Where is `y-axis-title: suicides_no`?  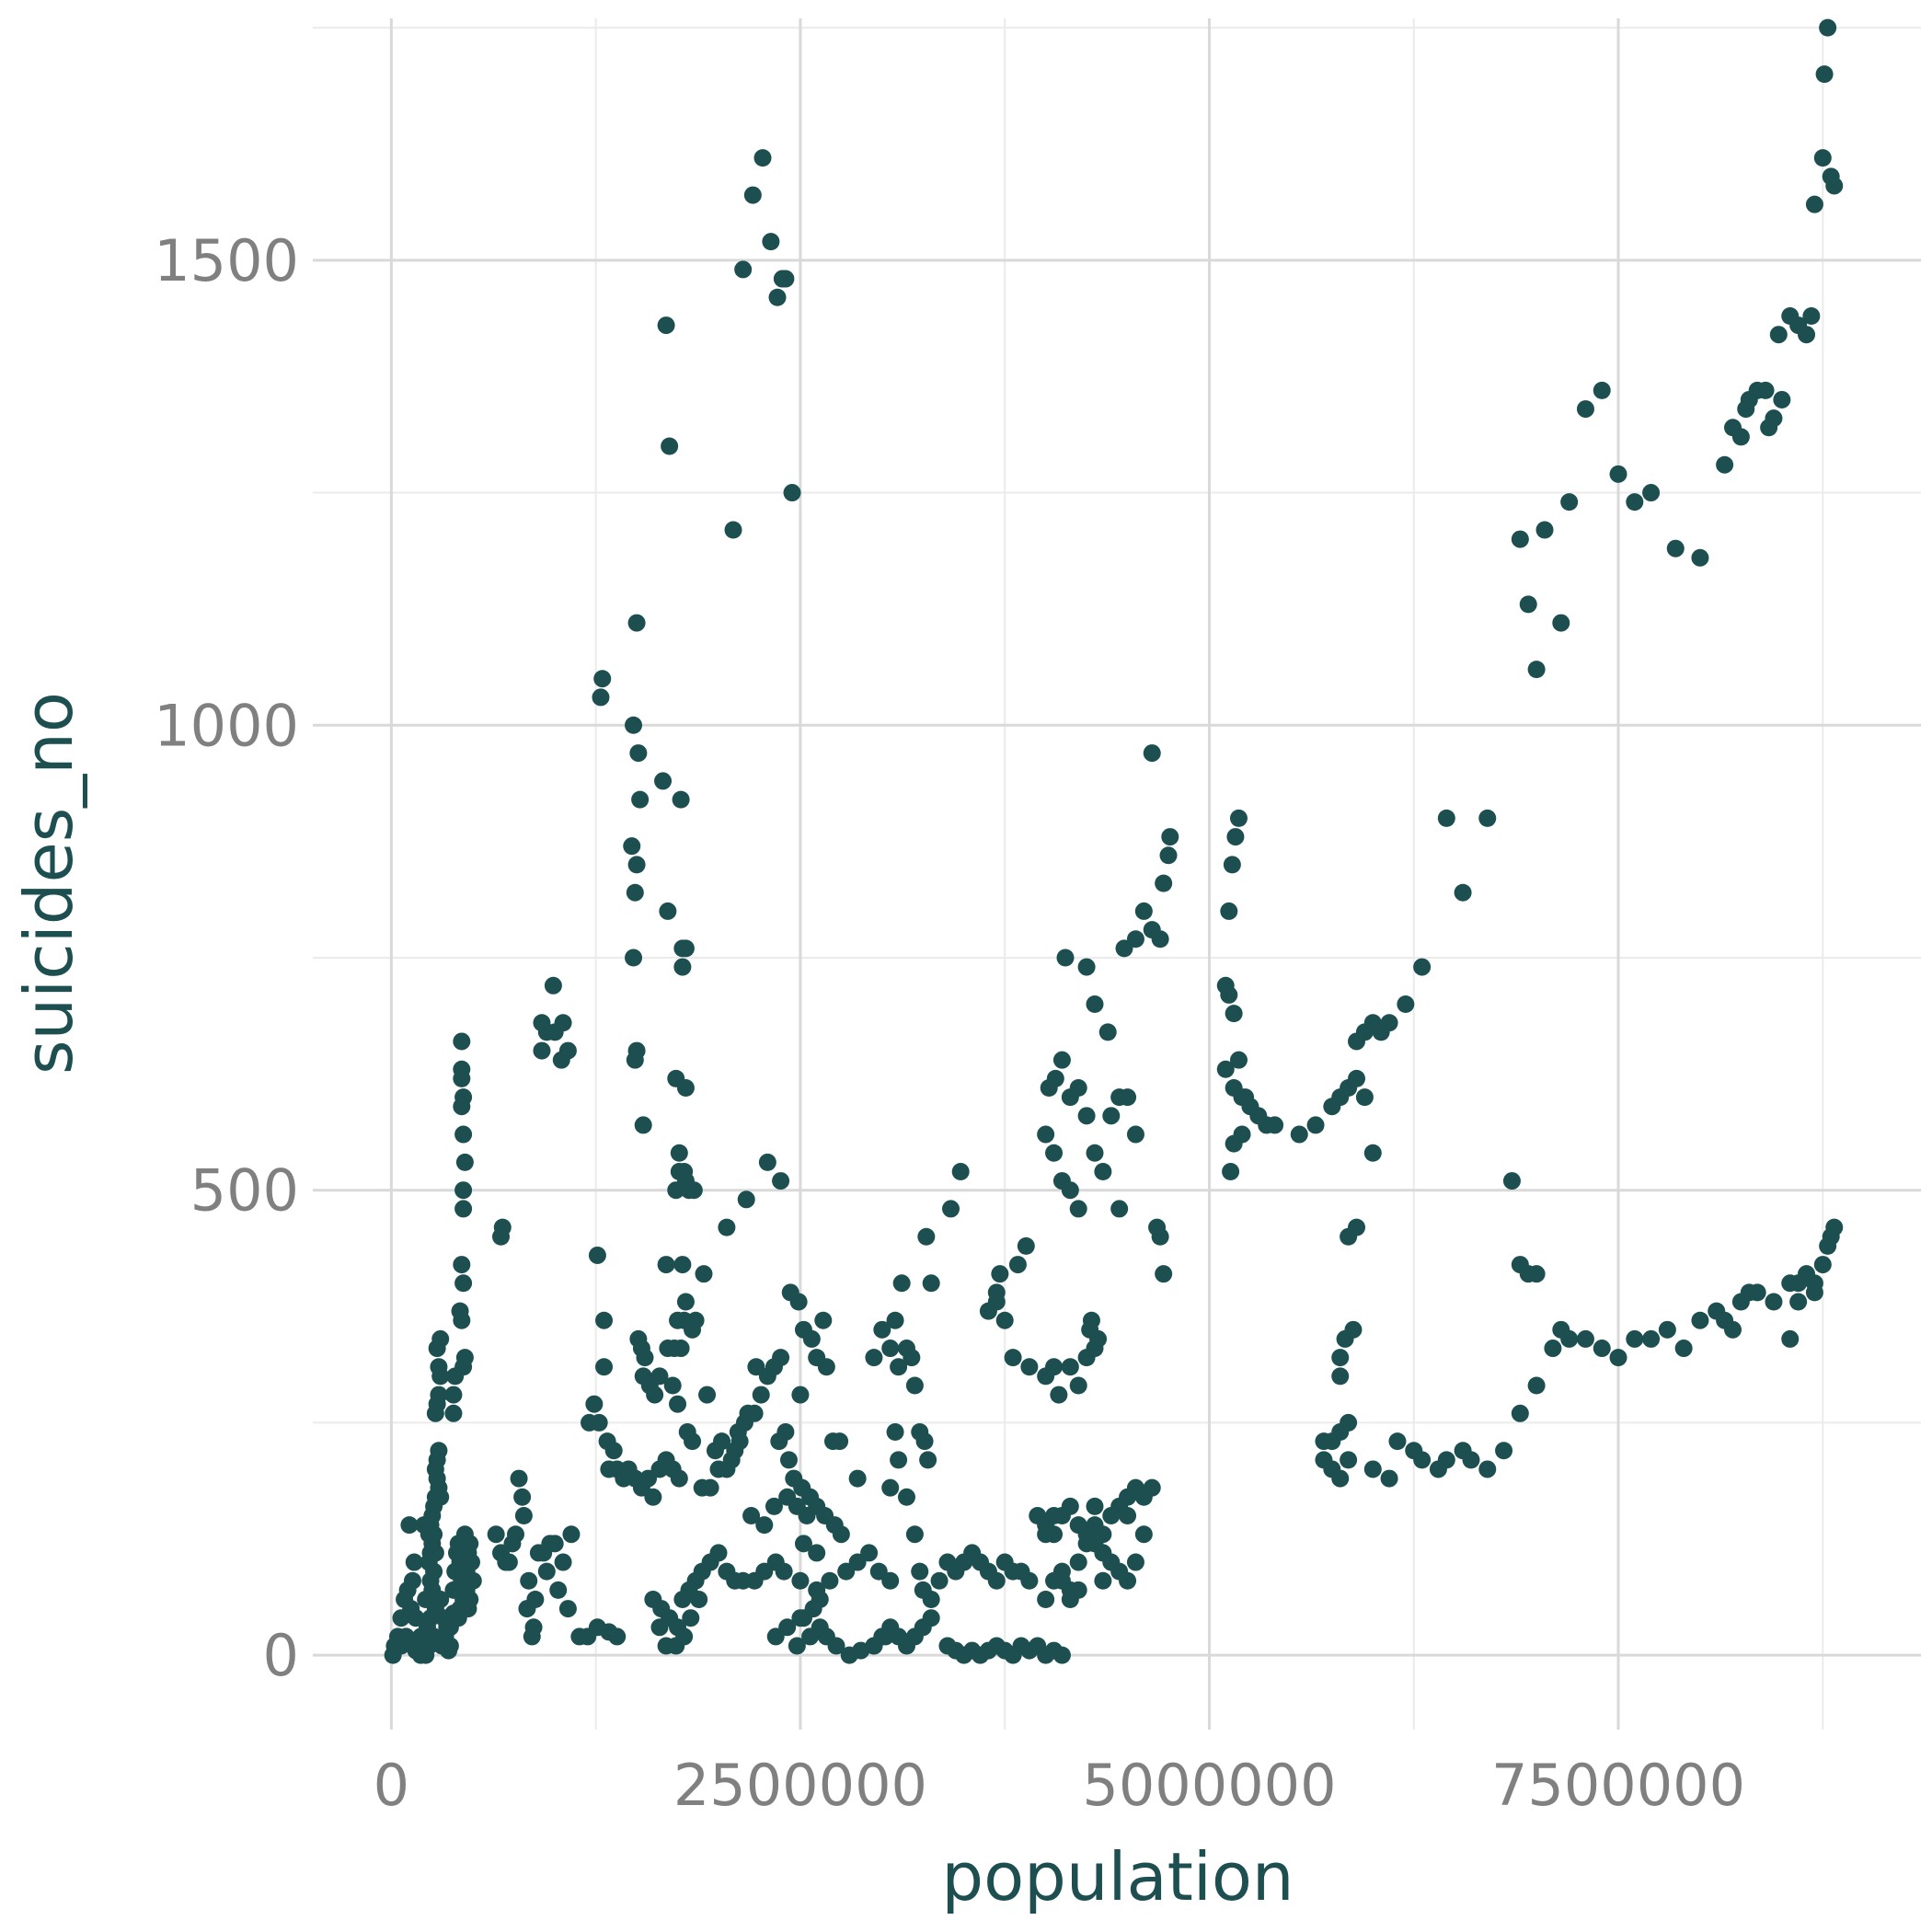
y-axis-title: suicides_no is located at coordinates (48, 883).